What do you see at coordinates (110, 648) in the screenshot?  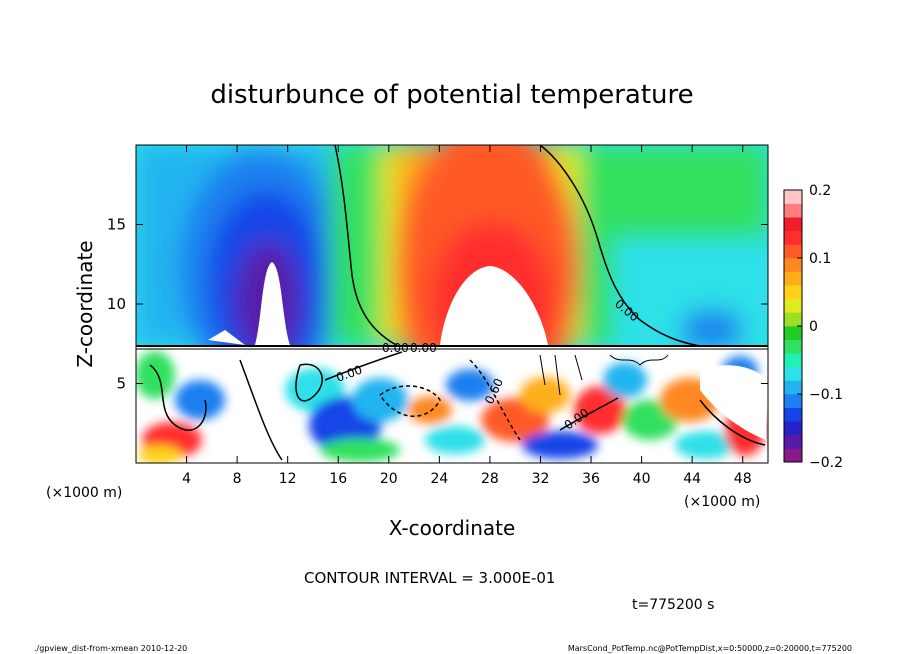 I see `footer-left: ./gpview_dist-from-xmean 2010-12-20` at bounding box center [110, 648].